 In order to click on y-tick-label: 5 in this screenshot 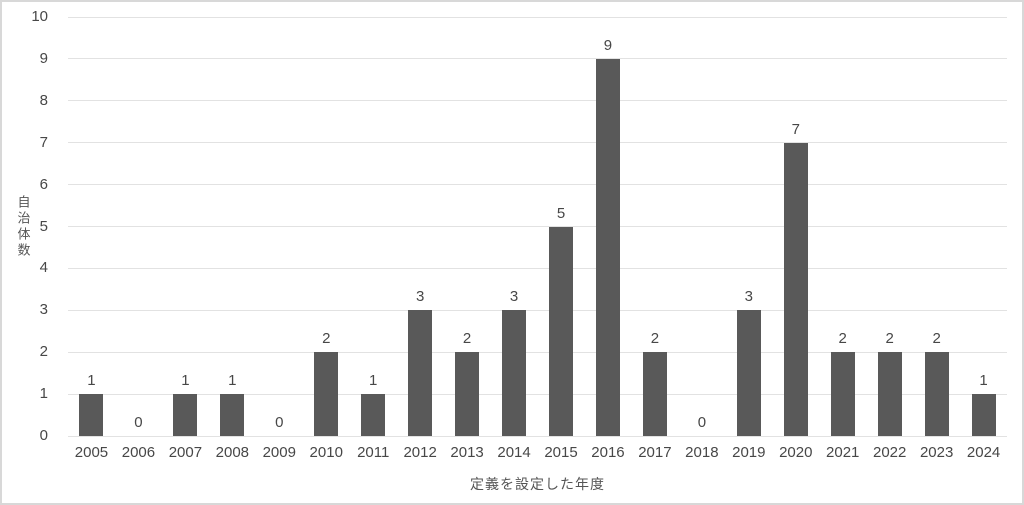, I will do `click(43, 226)`.